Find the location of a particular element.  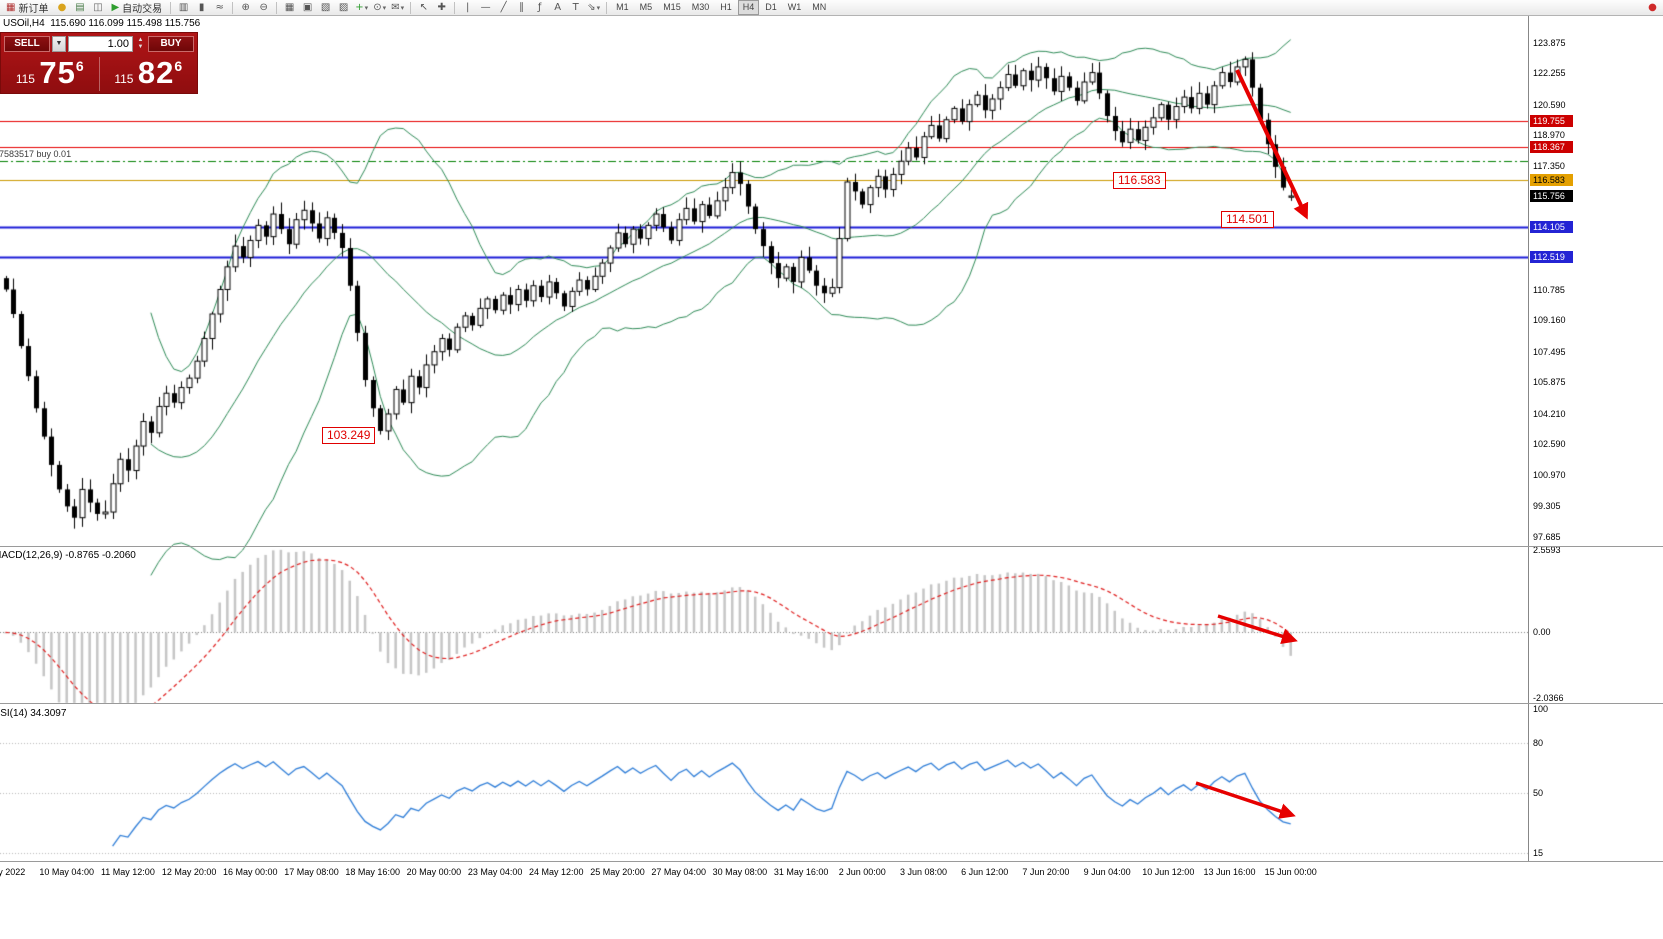

zoom-out-icon: ⊖ is located at coordinates (263, 7).